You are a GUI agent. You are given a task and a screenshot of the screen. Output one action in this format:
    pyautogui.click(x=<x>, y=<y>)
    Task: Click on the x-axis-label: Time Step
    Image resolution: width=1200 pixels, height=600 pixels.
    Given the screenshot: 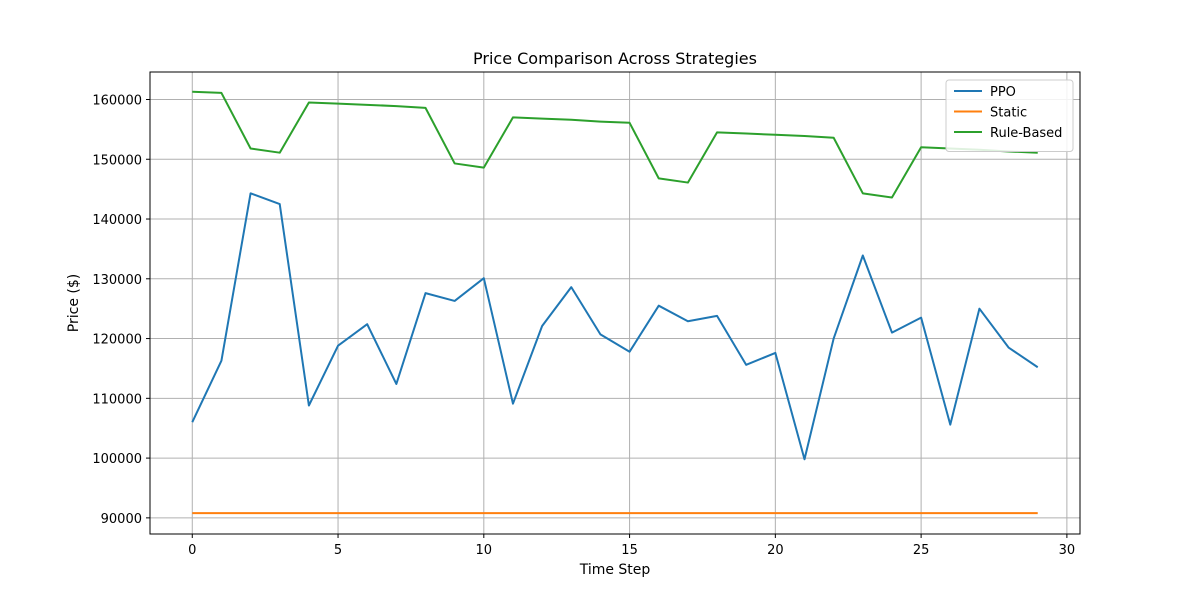 What is the action you would take?
    pyautogui.click(x=615, y=570)
    